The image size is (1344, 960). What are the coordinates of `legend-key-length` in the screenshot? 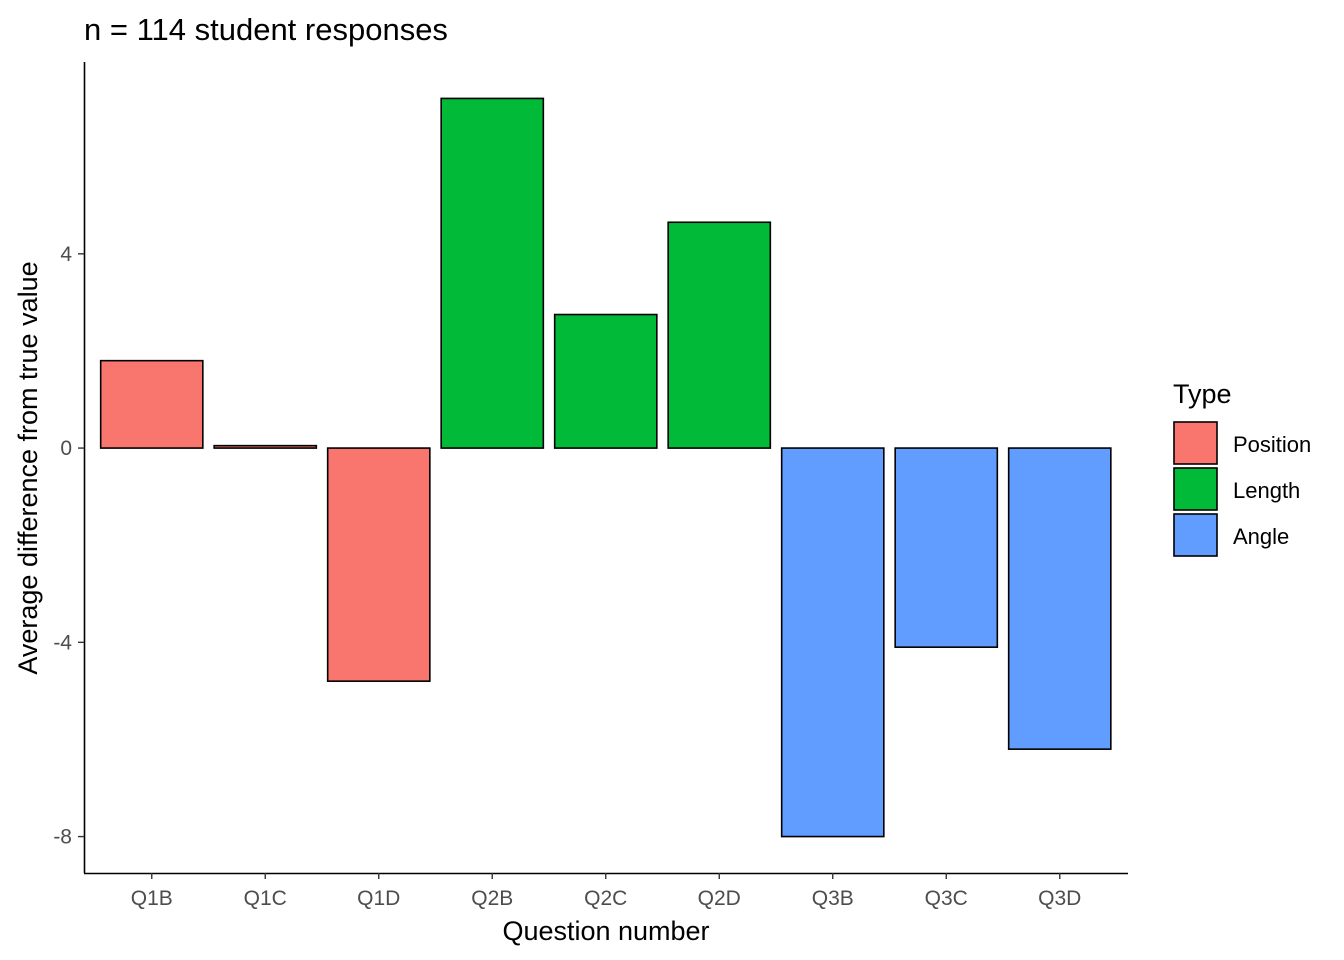 It's located at (1195, 489).